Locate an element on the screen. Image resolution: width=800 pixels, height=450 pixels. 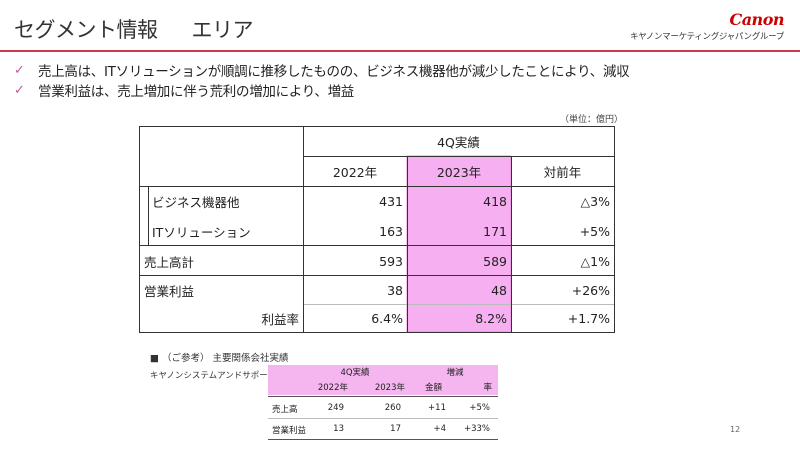
page-number: 12 is located at coordinates (735, 429).